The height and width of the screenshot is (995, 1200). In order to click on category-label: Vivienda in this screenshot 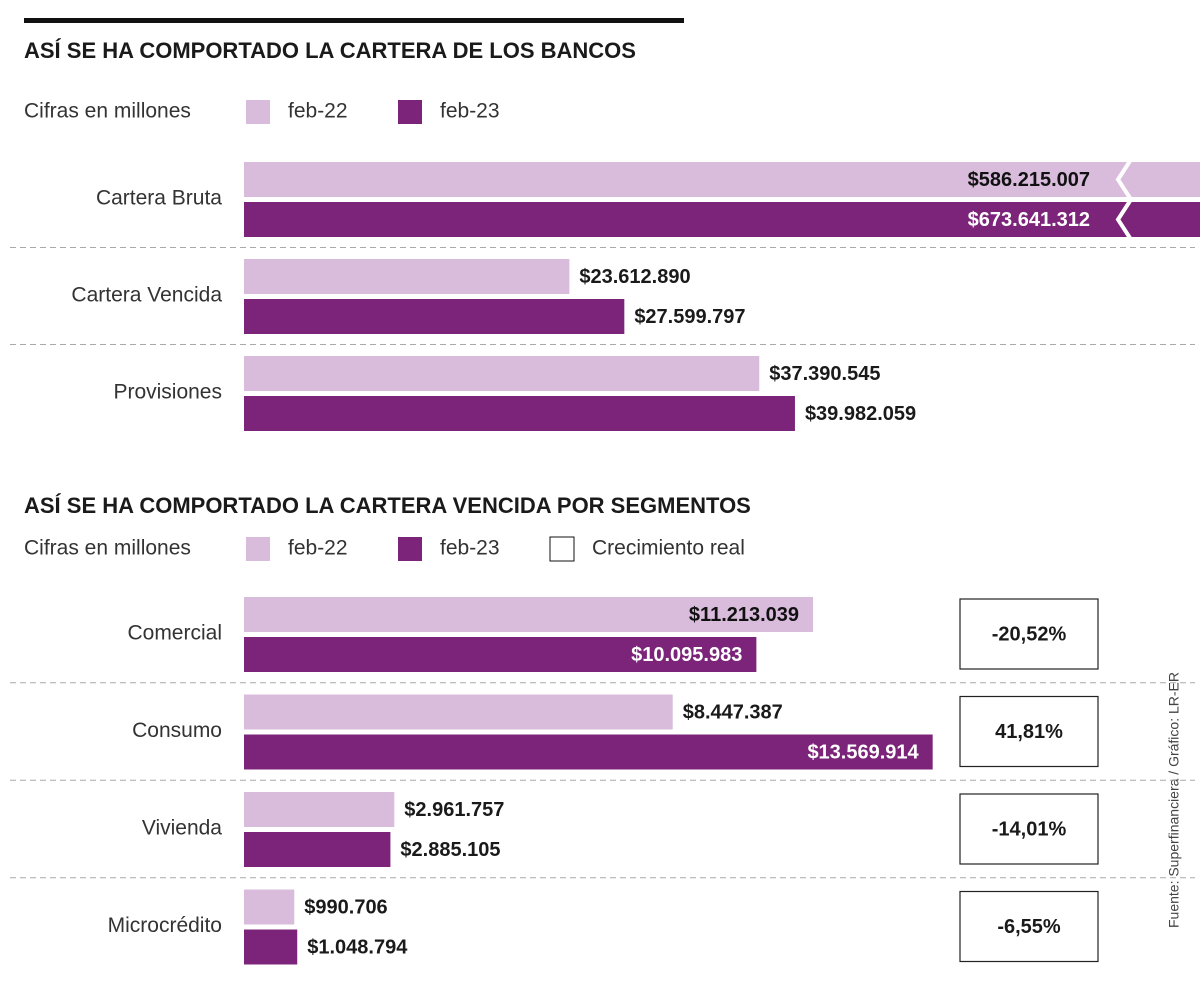, I will do `click(182, 828)`.